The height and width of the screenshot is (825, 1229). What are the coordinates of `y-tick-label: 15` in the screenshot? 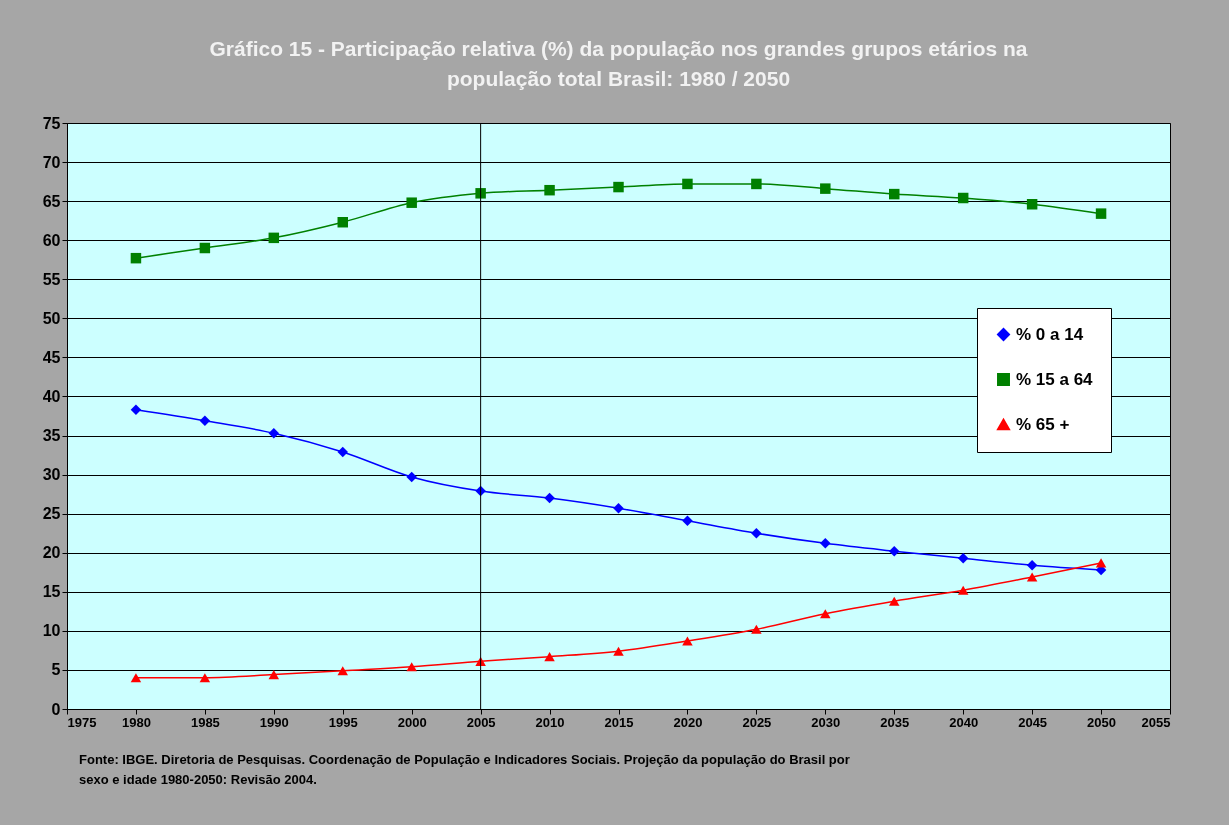 It's located at (51, 592).